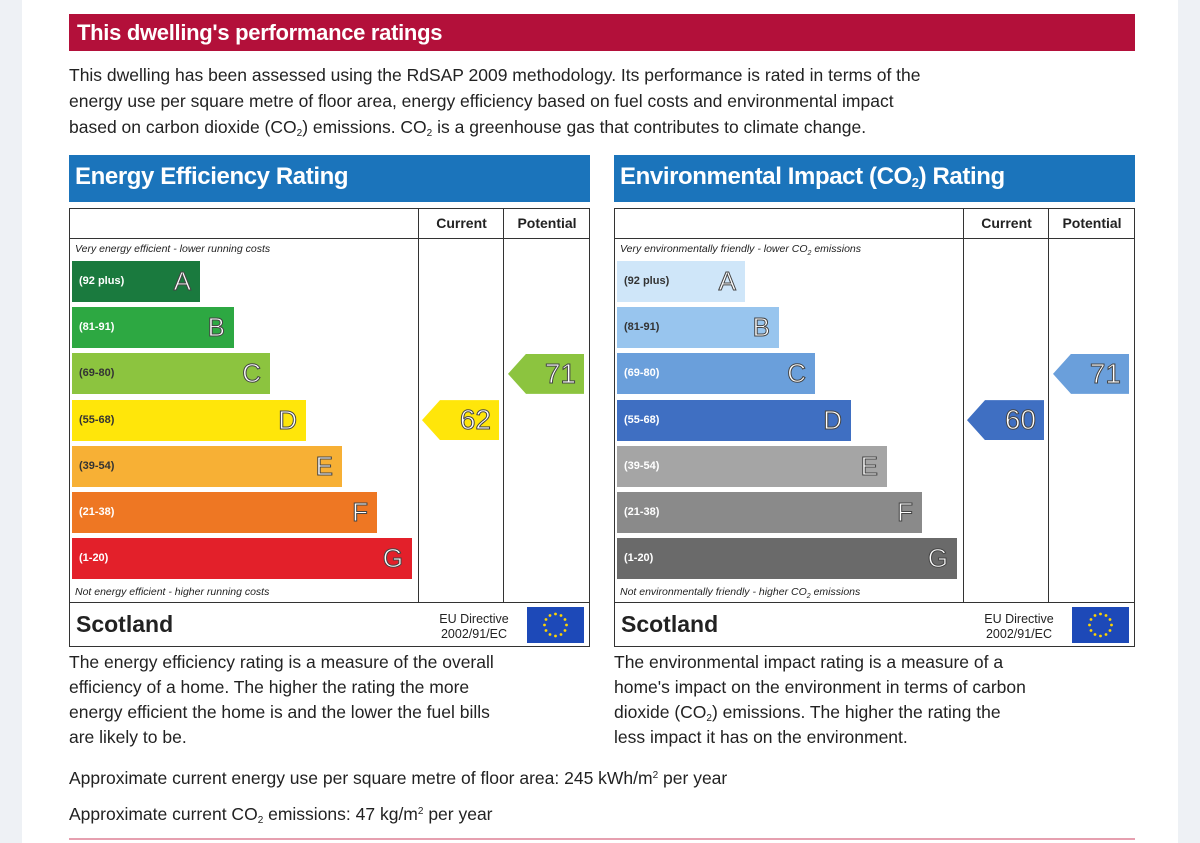 The image size is (1200, 843). I want to click on eu-directive-label: EU Directive 2002/91/EC, so click(474, 627).